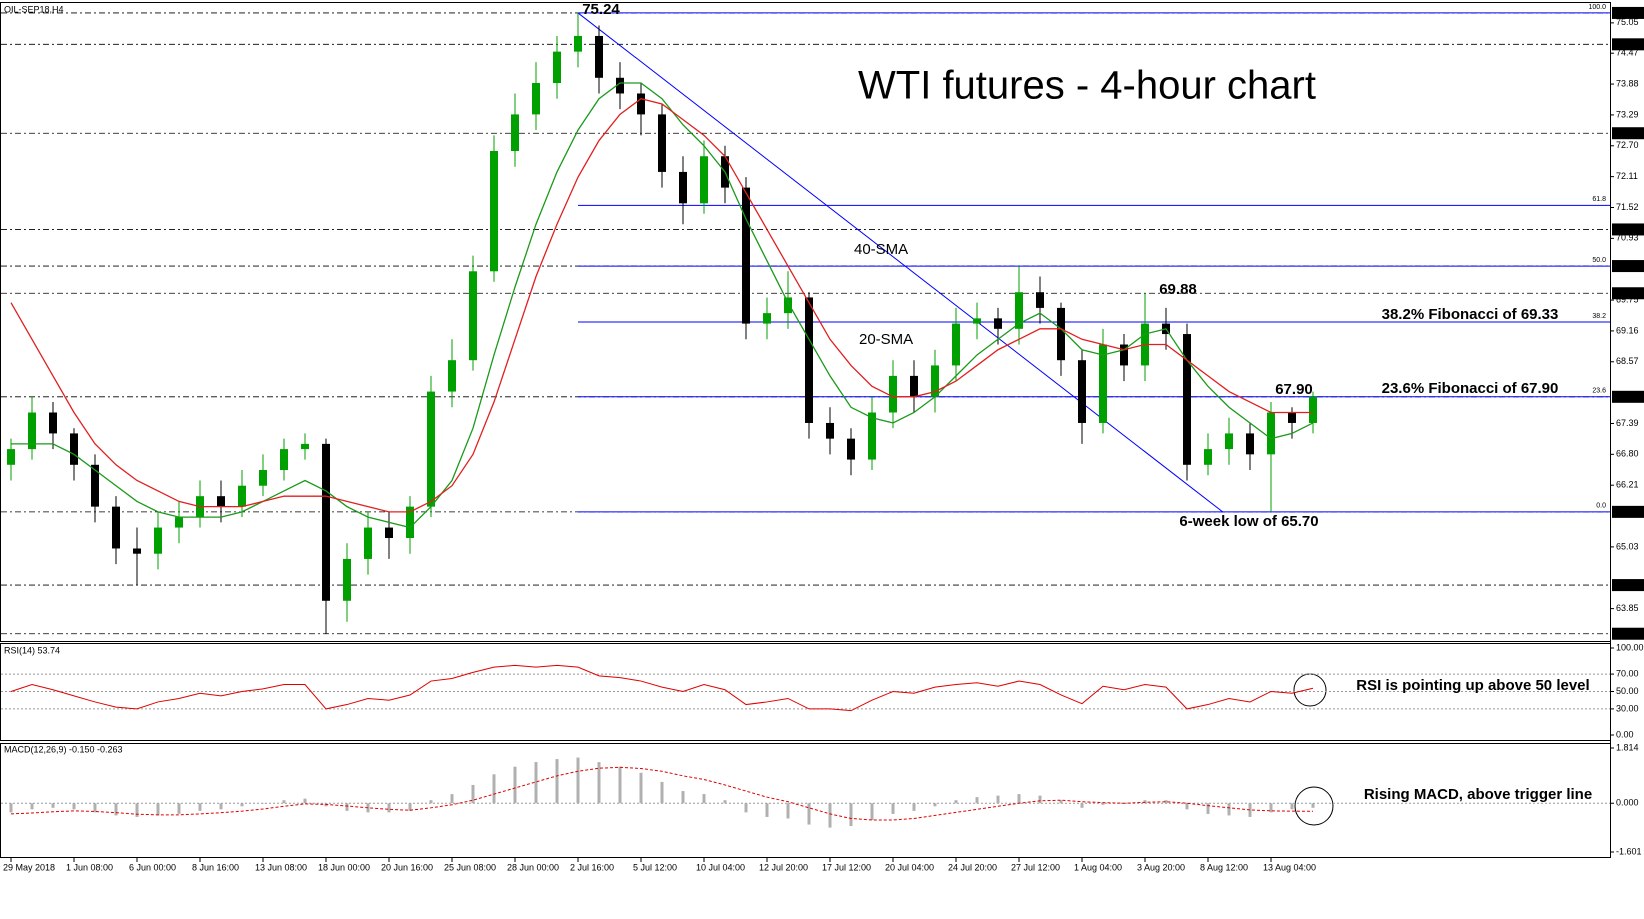 The width and height of the screenshot is (1644, 919). Describe the element at coordinates (1630, 647) in the screenshot. I see `y-tick-label: 100.00` at that location.